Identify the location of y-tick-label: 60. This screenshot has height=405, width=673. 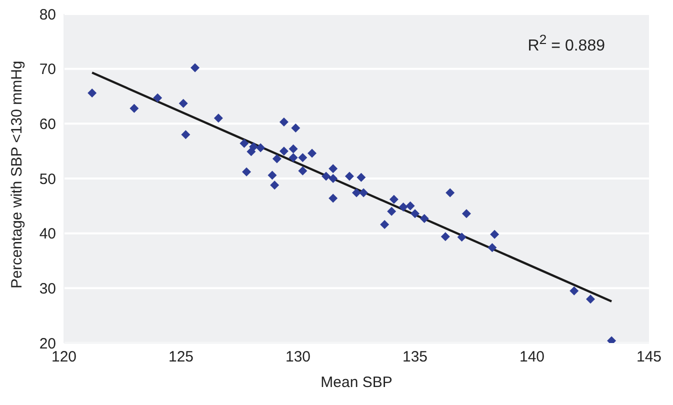
(47, 124).